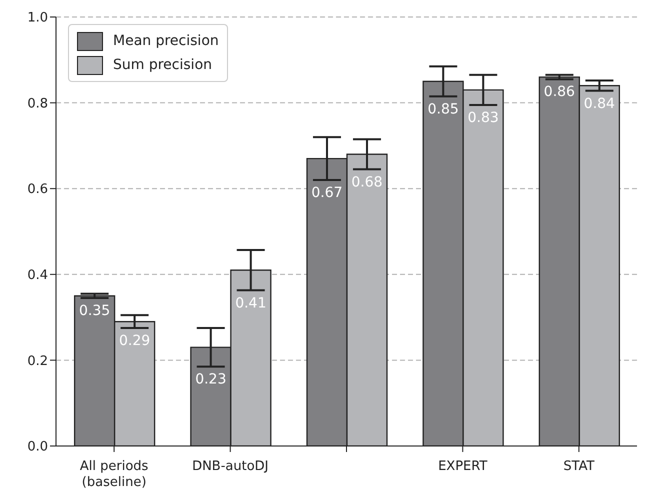 Image resolution: width=645 pixels, height=498 pixels. What do you see at coordinates (210, 380) in the screenshot?
I see `data-label: 0.23` at bounding box center [210, 380].